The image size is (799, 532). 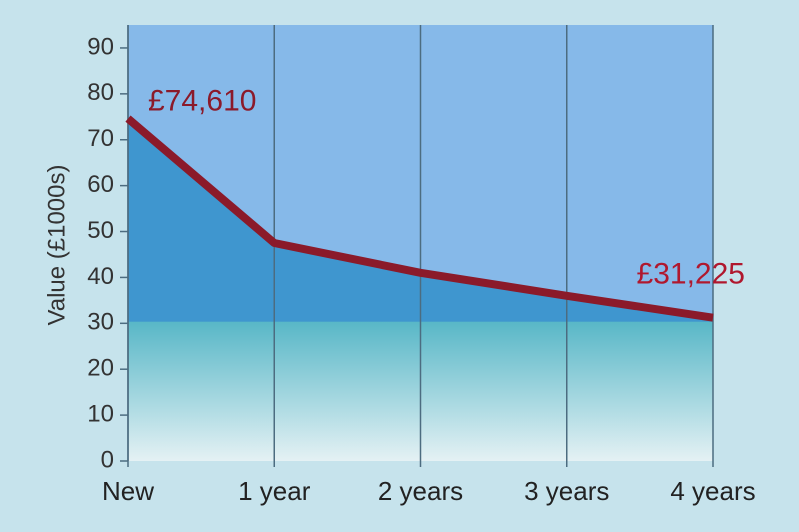 I want to click on y-tick-label: 30, so click(x=100, y=322).